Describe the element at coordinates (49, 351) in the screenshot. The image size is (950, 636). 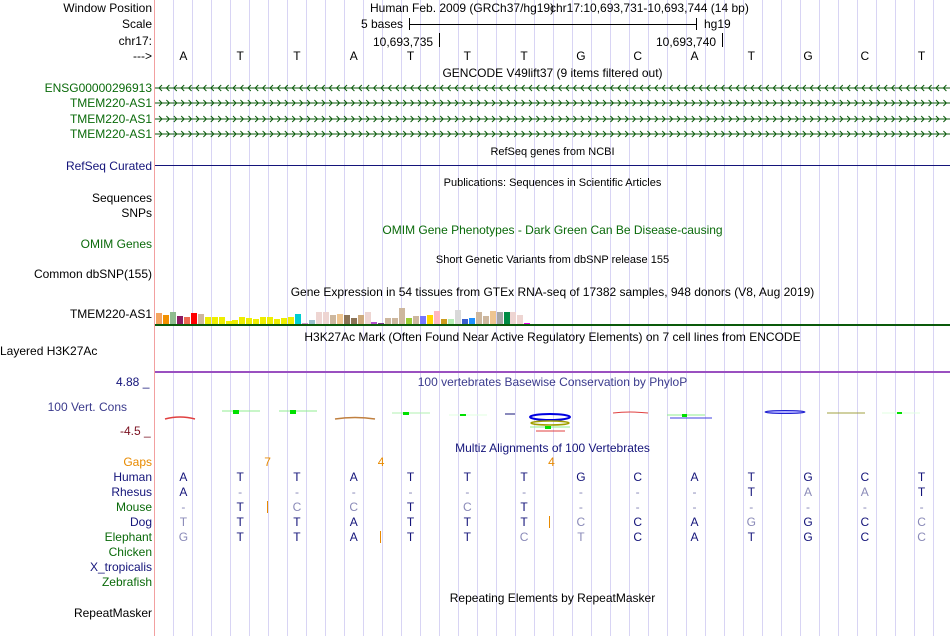
I see `h3k27ac-label: Layered H3K27Ac` at that location.